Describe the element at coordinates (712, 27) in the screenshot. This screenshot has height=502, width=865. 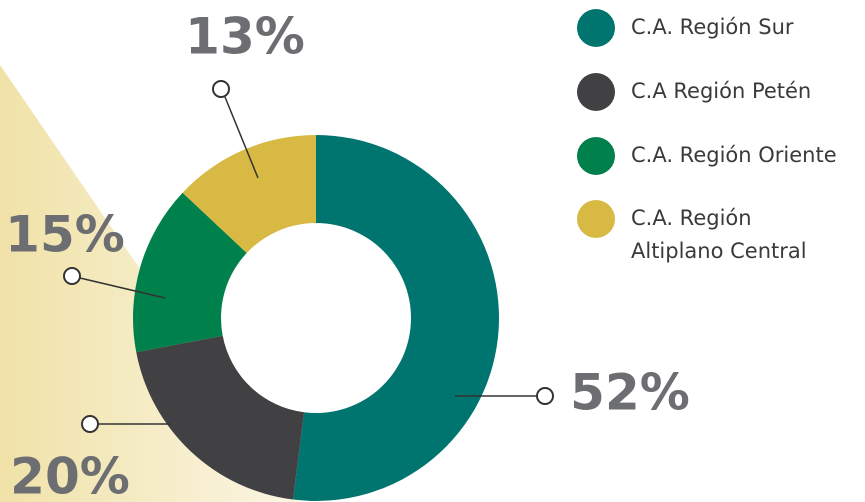
I see `legend-label: C.A. Región Sur` at that location.